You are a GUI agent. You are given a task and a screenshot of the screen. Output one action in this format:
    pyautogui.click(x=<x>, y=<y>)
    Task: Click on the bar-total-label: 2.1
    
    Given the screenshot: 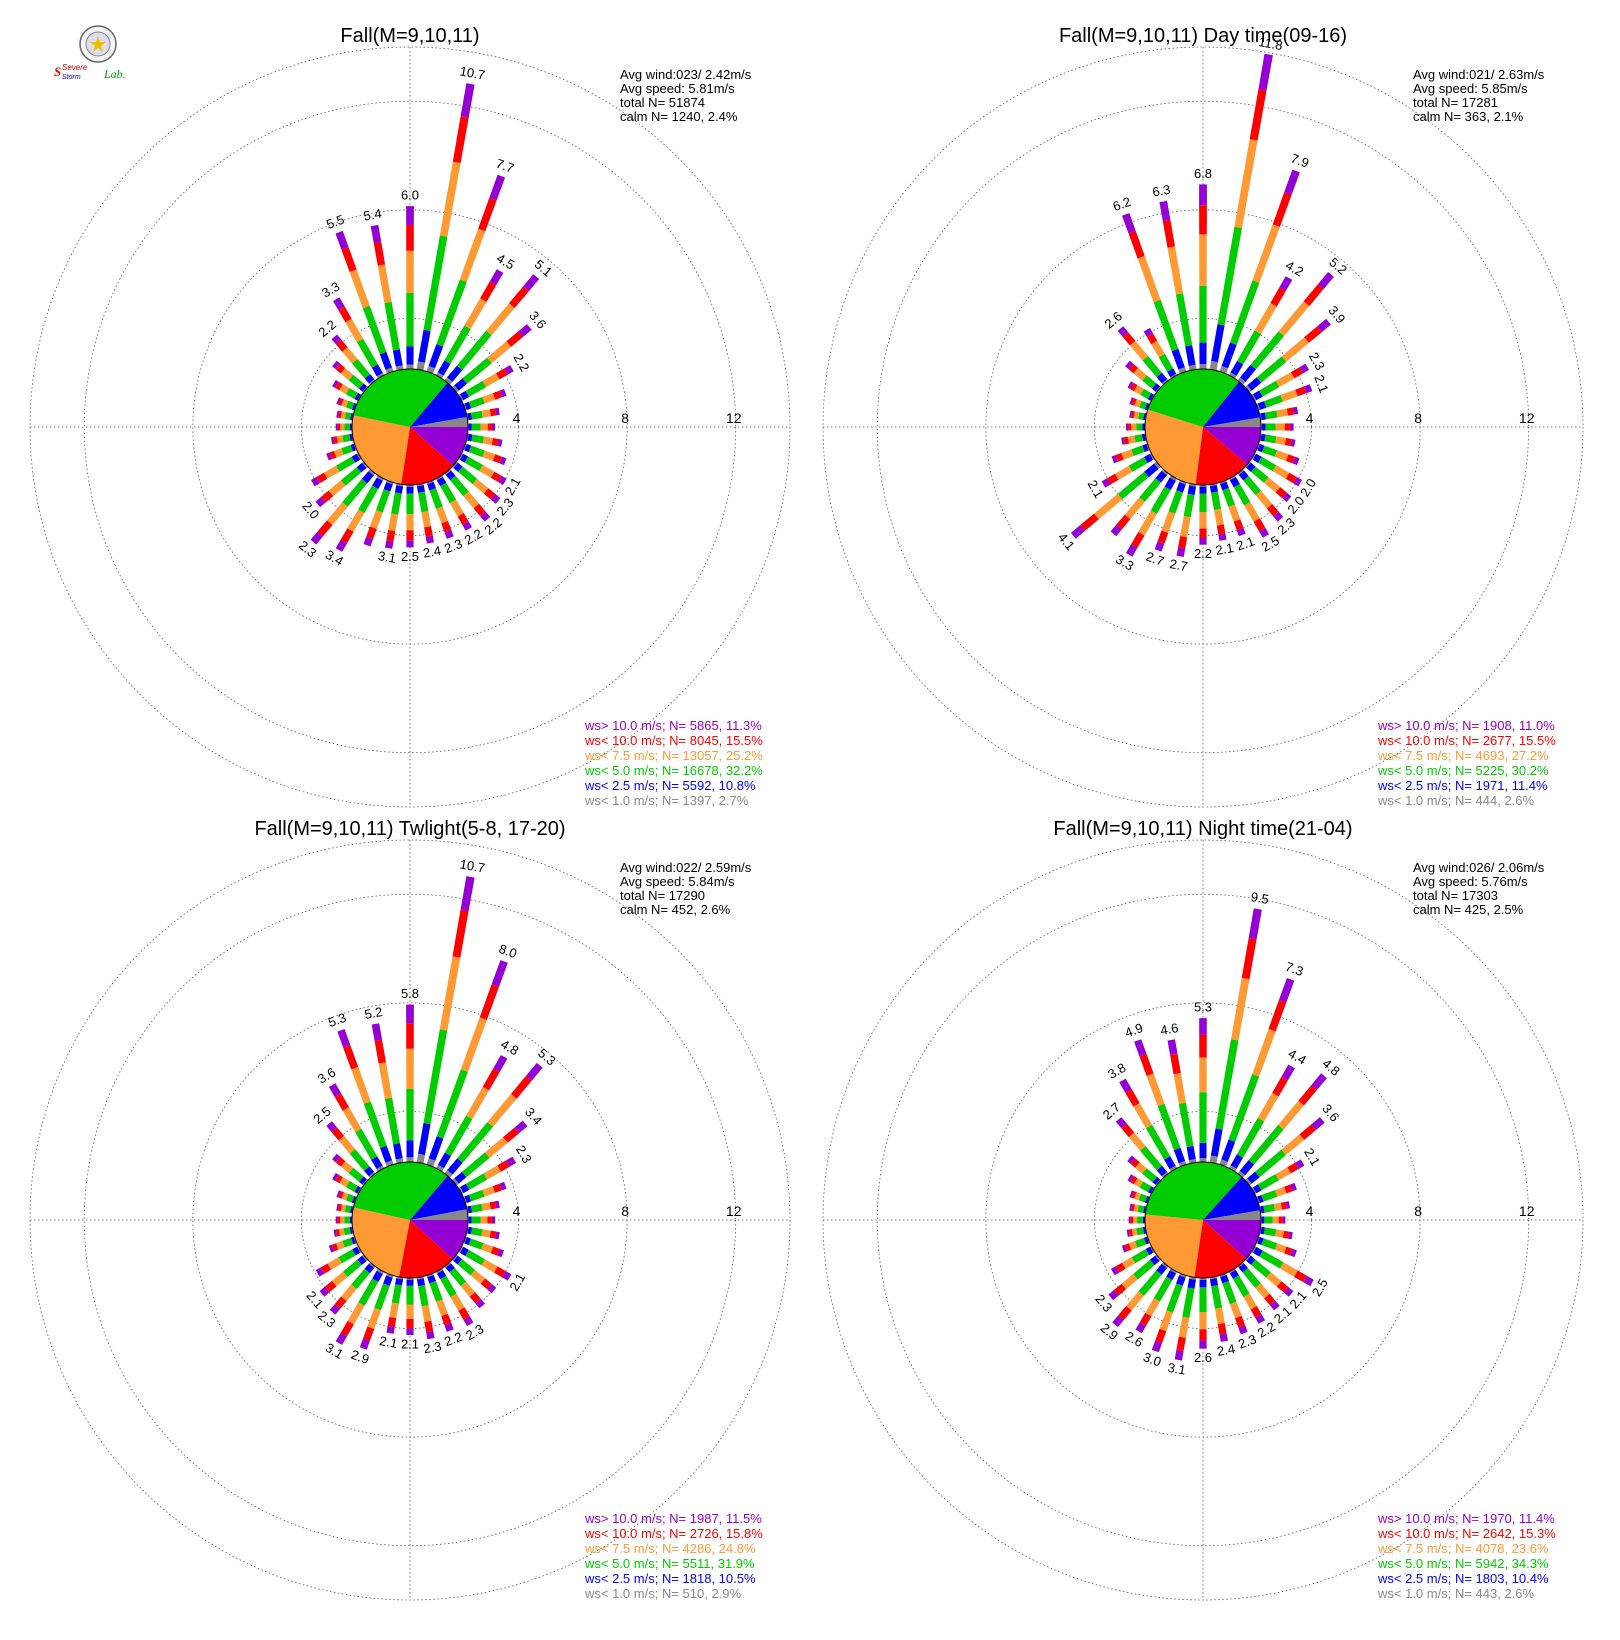 What is the action you would take?
    pyautogui.click(x=410, y=1343)
    